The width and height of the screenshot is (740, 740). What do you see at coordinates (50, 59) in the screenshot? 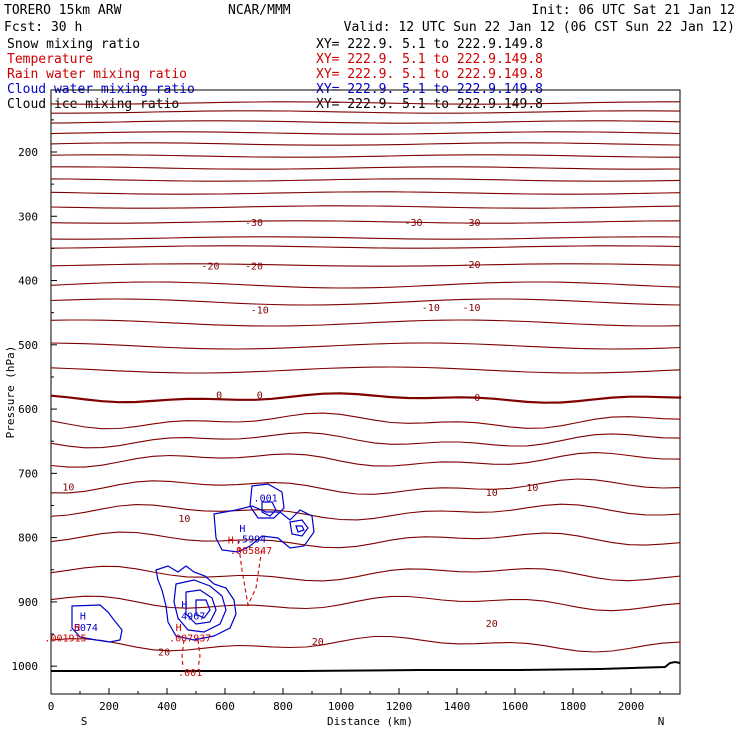
I see `legend-label-temperature: Temperature` at bounding box center [50, 59].